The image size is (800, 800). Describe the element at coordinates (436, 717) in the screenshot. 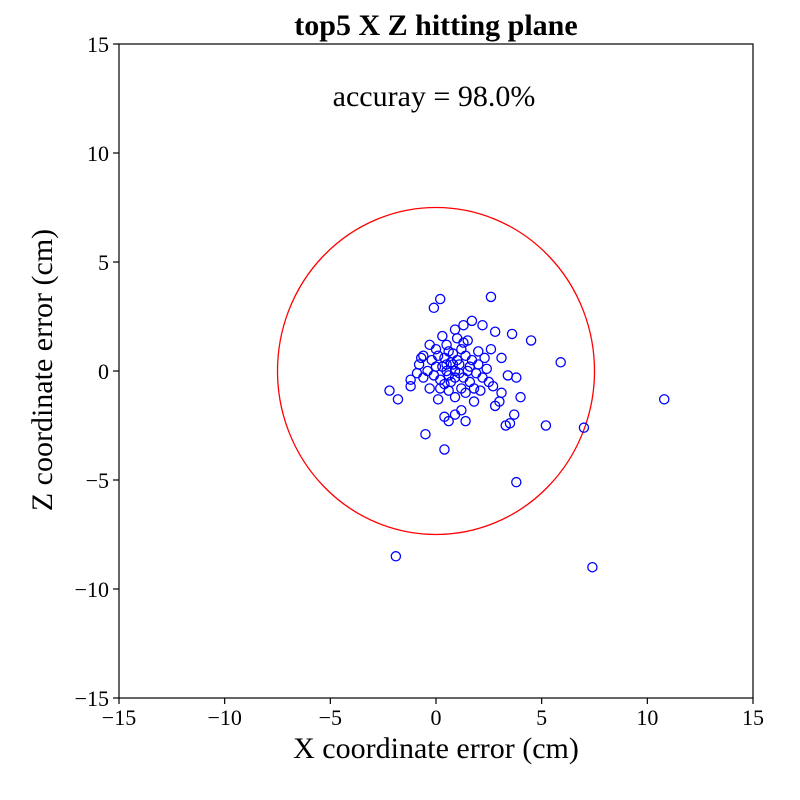

I see `x-tick-label: 0` at that location.